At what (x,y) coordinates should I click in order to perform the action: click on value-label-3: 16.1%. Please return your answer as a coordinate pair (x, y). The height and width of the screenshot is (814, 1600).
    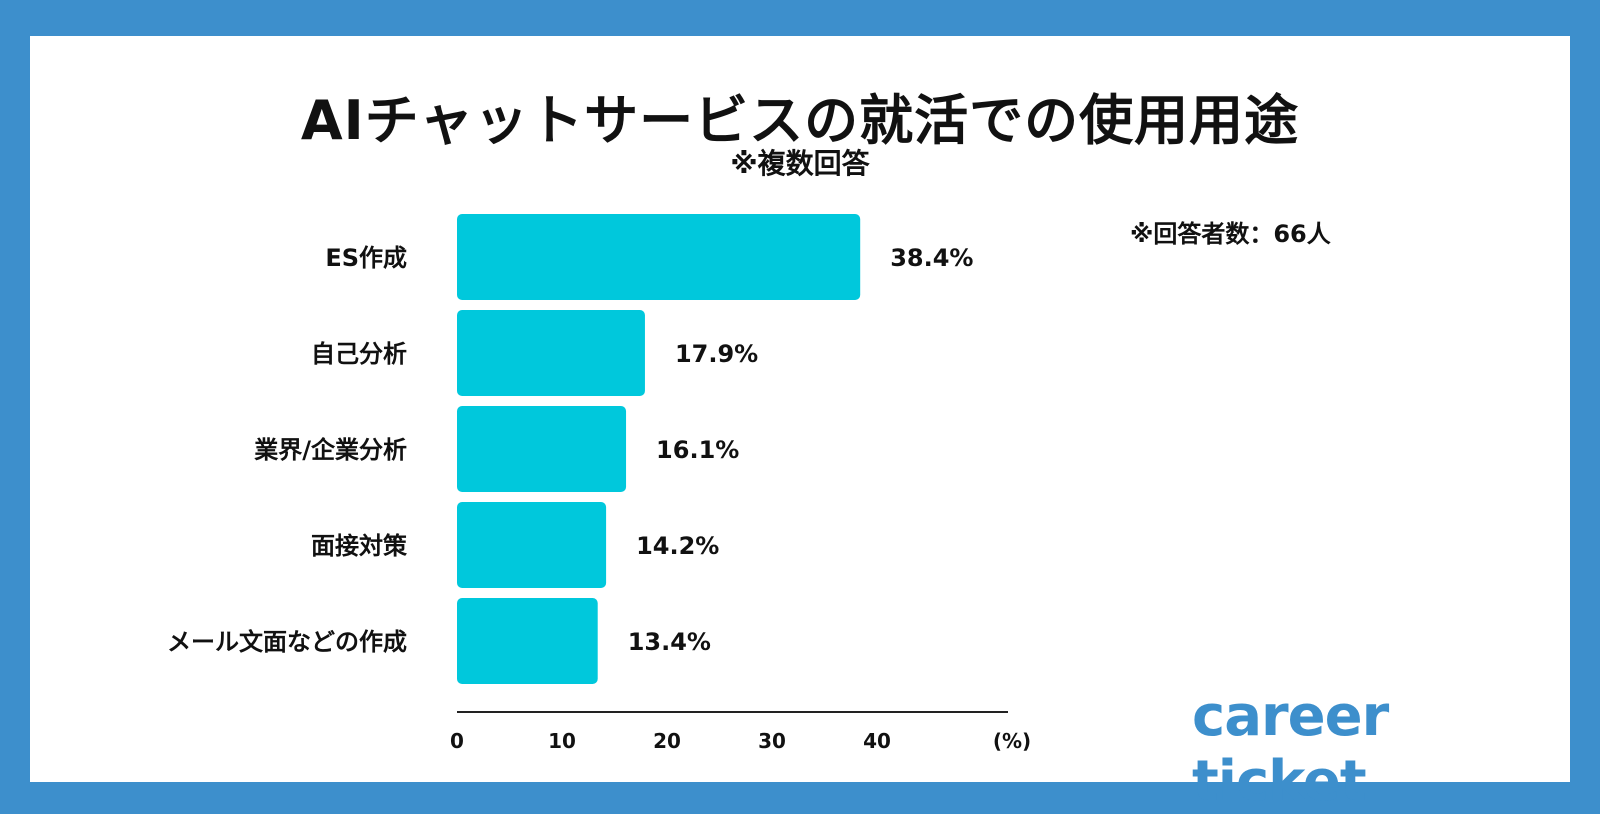
    Looking at the image, I should click on (697, 450).